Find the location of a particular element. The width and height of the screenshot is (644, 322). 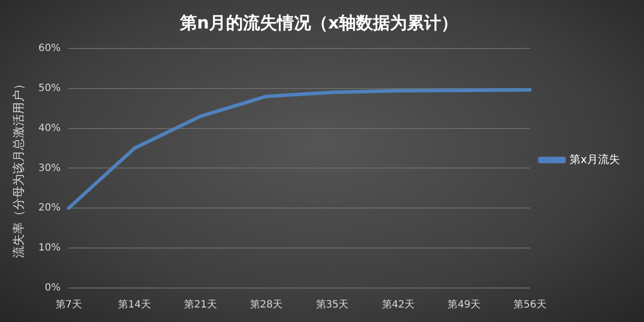

x-tick-label: 第49天 is located at coordinates (464, 304).